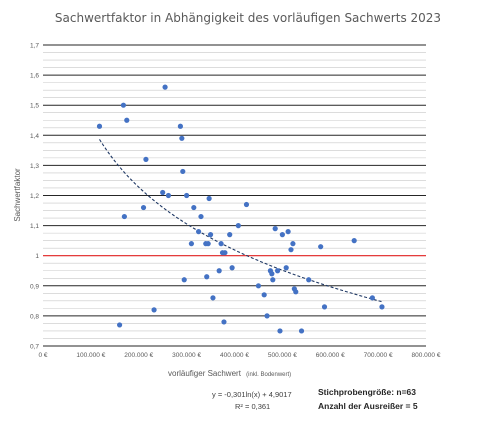 This screenshot has height=431, width=489. I want to click on r-squared: R² = 0,361, so click(252, 406).